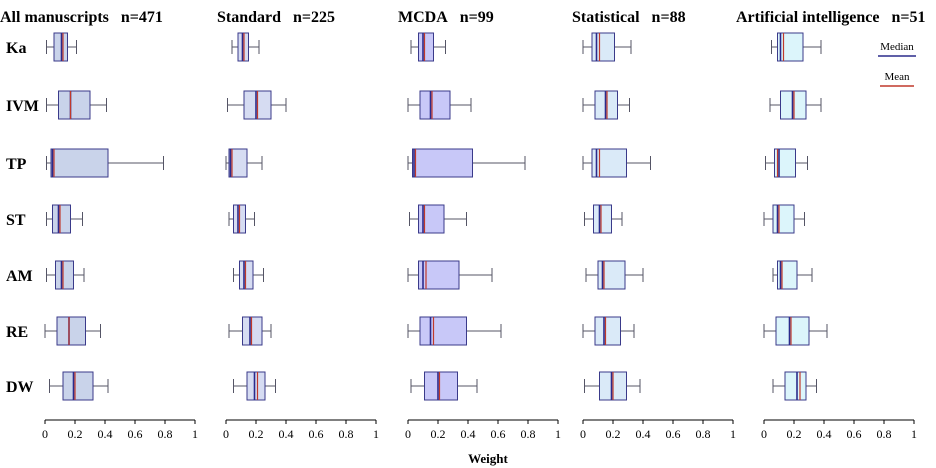  What do you see at coordinates (450, 275) in the screenshot?
I see `box-2-am` at bounding box center [450, 275].